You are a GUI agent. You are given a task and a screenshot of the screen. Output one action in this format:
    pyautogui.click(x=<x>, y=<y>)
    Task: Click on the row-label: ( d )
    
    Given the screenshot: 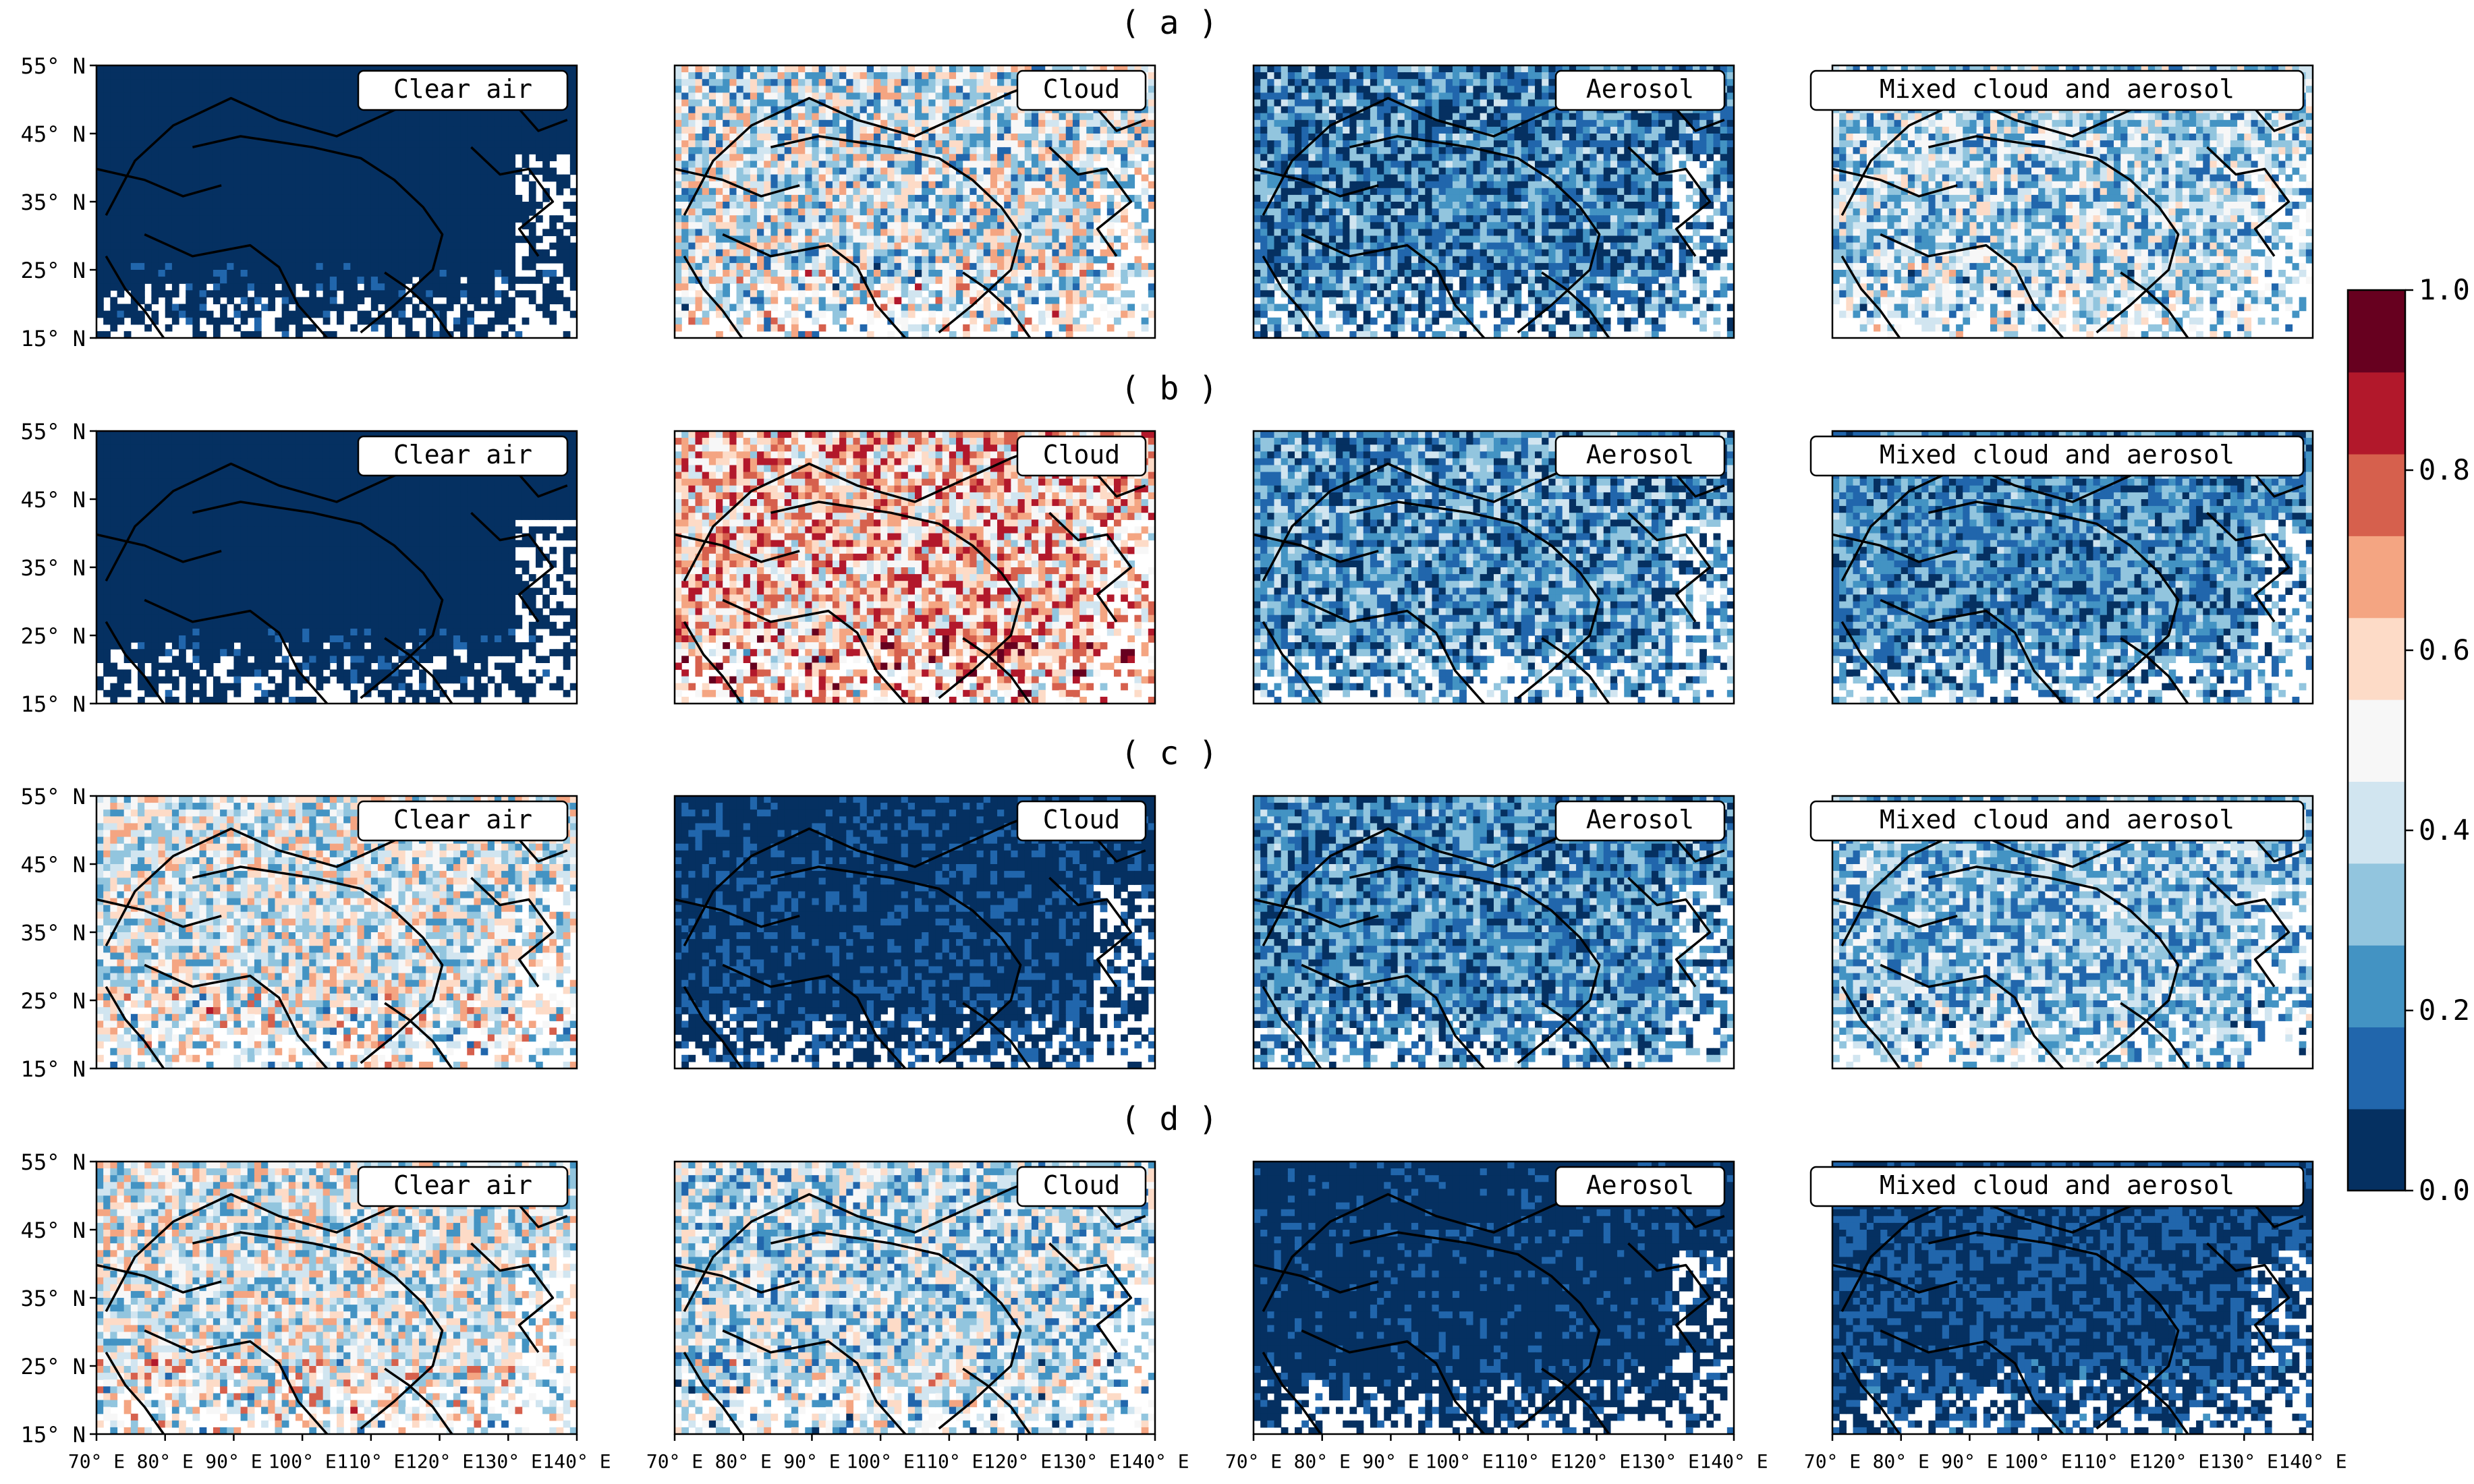 What is the action you would take?
    pyautogui.click(x=1169, y=1119)
    